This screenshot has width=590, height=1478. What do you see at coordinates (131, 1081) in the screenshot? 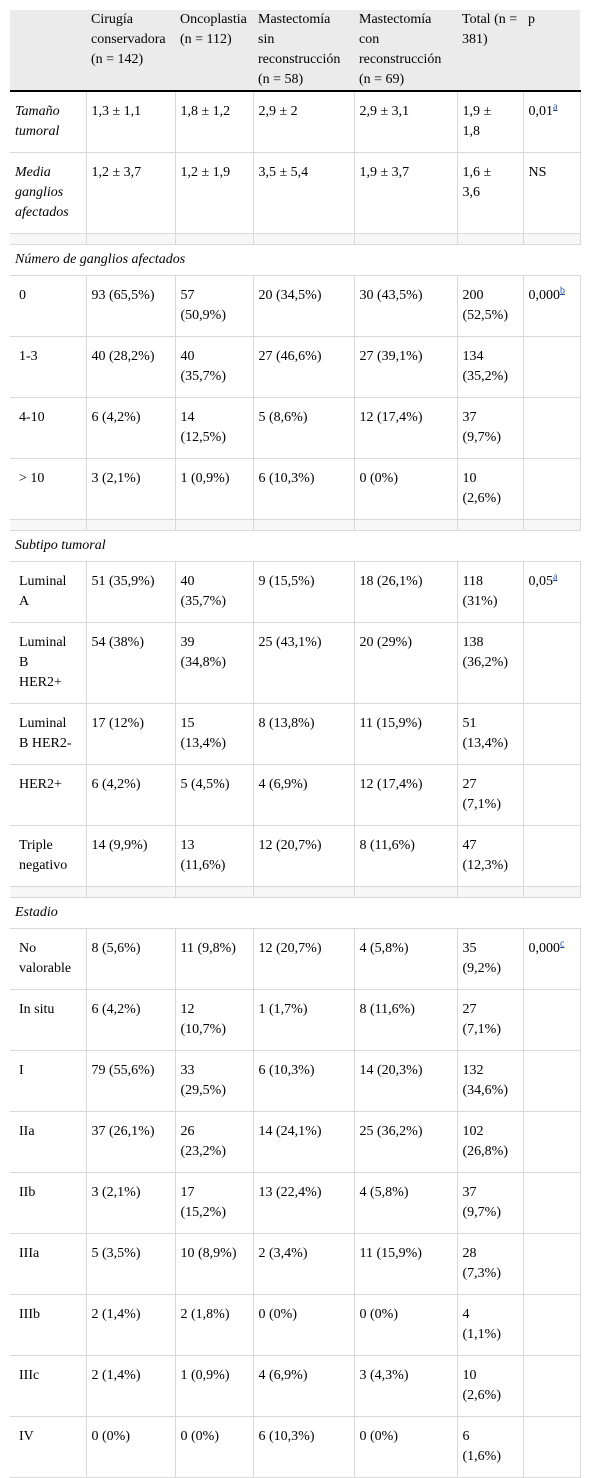
I see `cell-conservadora: 79 (55,6%)` at bounding box center [131, 1081].